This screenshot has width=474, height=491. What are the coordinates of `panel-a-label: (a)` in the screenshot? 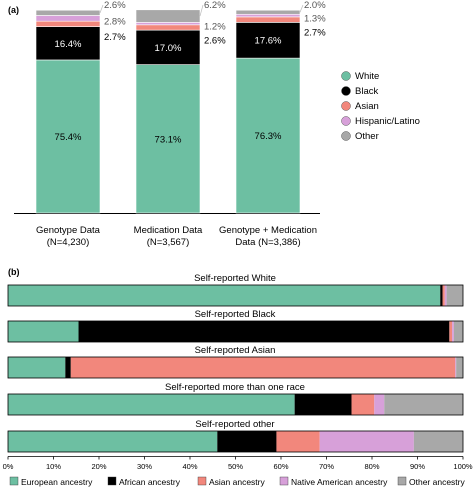 It's located at (13, 10).